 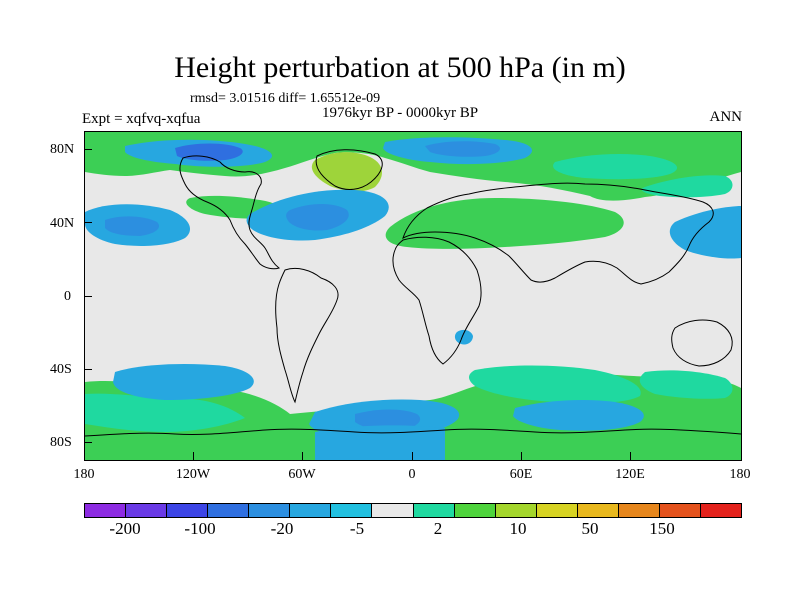 What do you see at coordinates (183, 382) in the screenshot?
I see `negative-south-pacific` at bounding box center [183, 382].